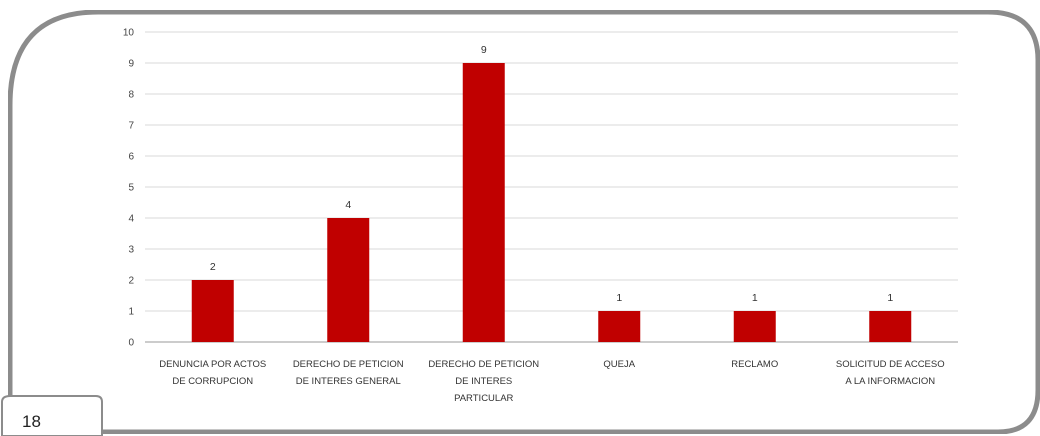 The width and height of the screenshot is (1040, 436). What do you see at coordinates (131, 95) in the screenshot?
I see `y-tick-label: 8` at bounding box center [131, 95].